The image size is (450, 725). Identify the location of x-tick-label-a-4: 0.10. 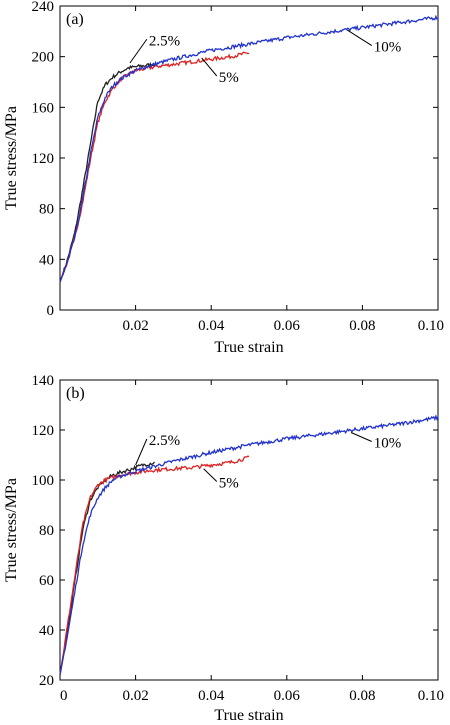
(431, 326).